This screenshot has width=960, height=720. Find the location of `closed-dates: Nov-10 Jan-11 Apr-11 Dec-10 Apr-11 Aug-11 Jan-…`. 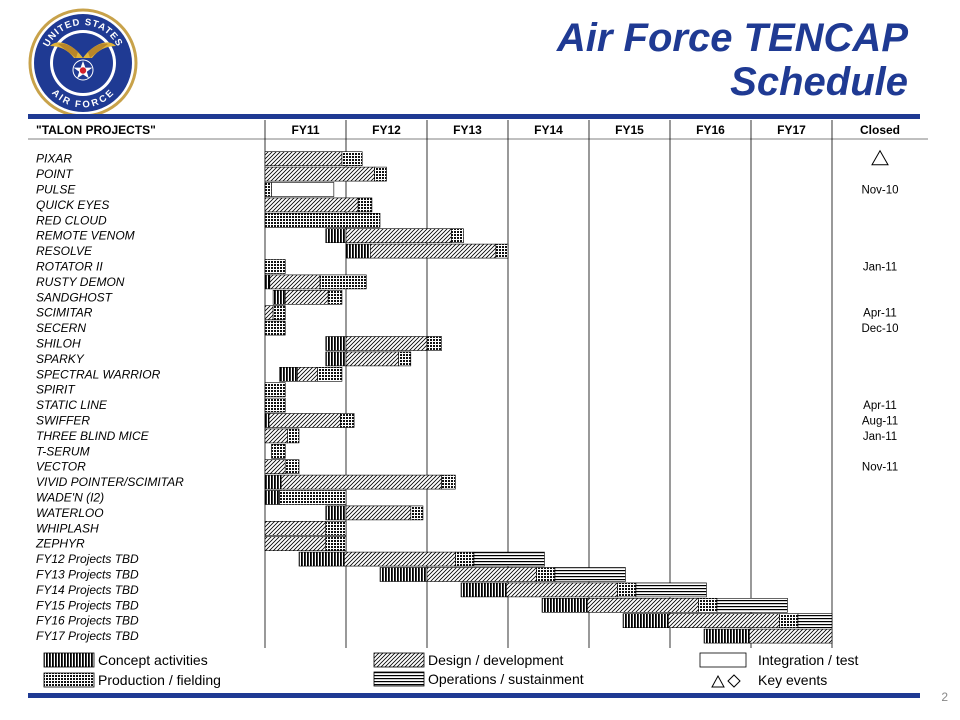

closed-dates: Nov-10 Jan-11 Apr-11 Dec-10 Apr-11 Aug-11 Jan-… is located at coordinates (880, 311).